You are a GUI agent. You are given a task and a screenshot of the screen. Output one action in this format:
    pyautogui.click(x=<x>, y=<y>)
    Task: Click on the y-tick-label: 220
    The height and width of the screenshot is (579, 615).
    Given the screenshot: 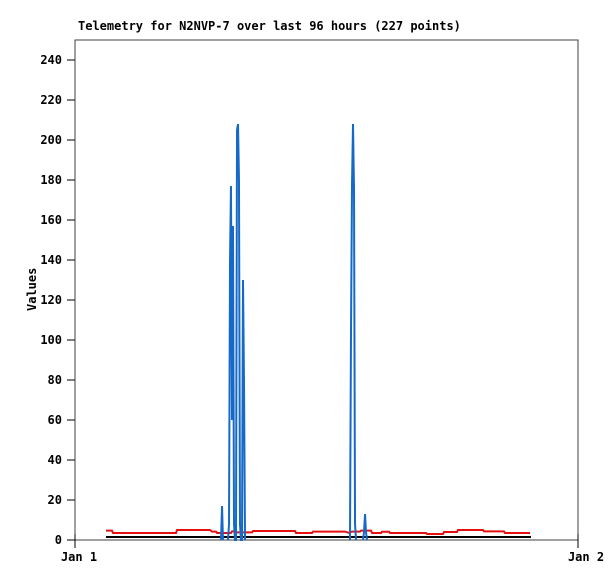 What is the action you would take?
    pyautogui.click(x=51, y=100)
    